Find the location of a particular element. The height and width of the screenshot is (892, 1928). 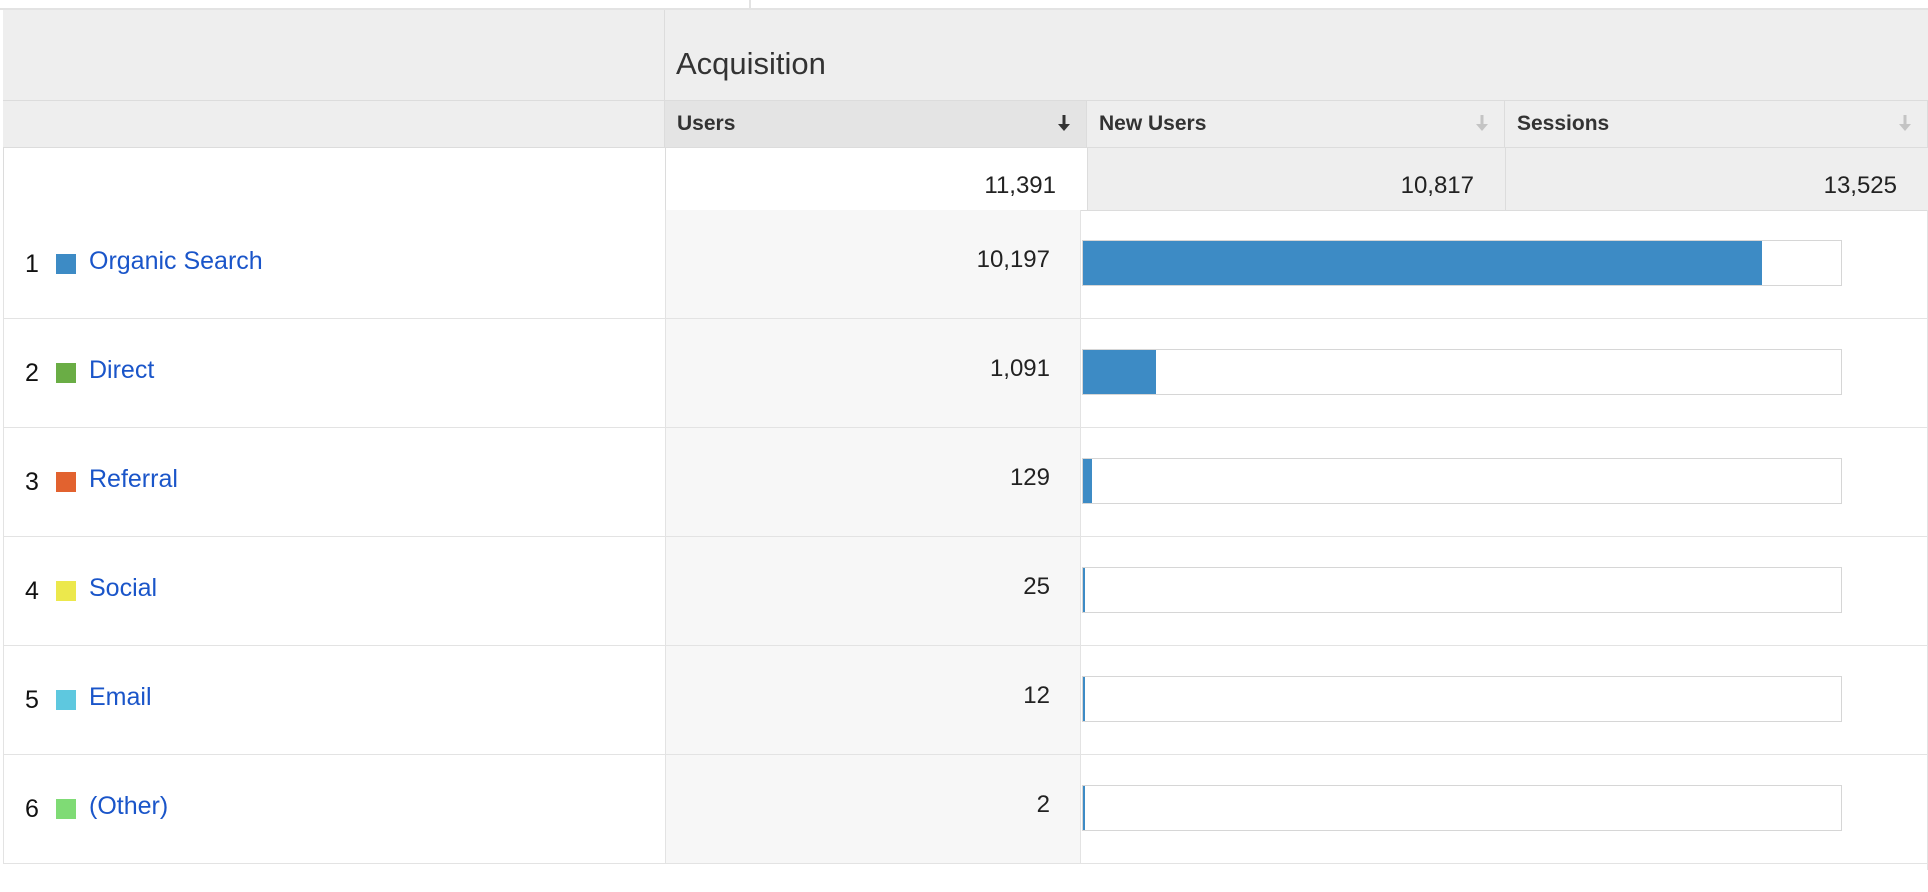

table-row: 5 Email 12 is located at coordinates (965, 700).